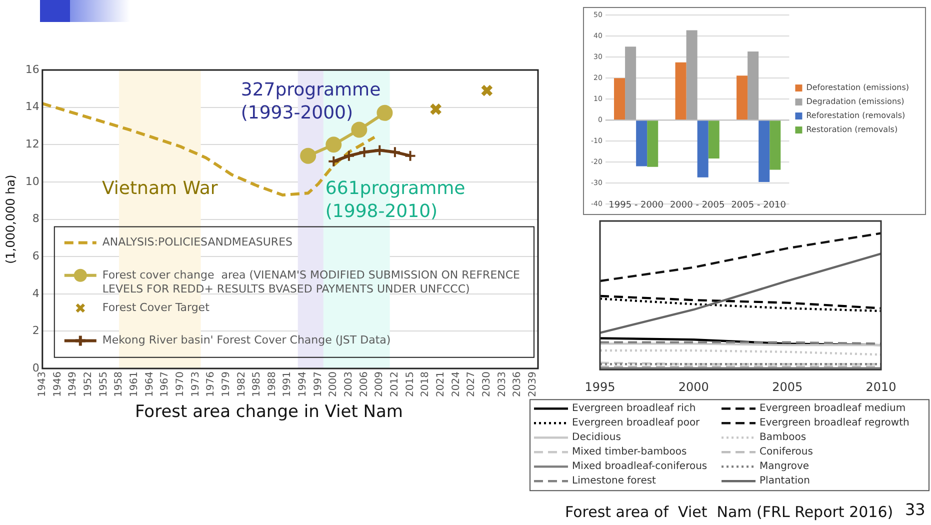 Image resolution: width=931 pixels, height=525 pixels. What do you see at coordinates (269, 412) in the screenshot?
I see `text: Forest area change in Viet Nam` at bounding box center [269, 412].